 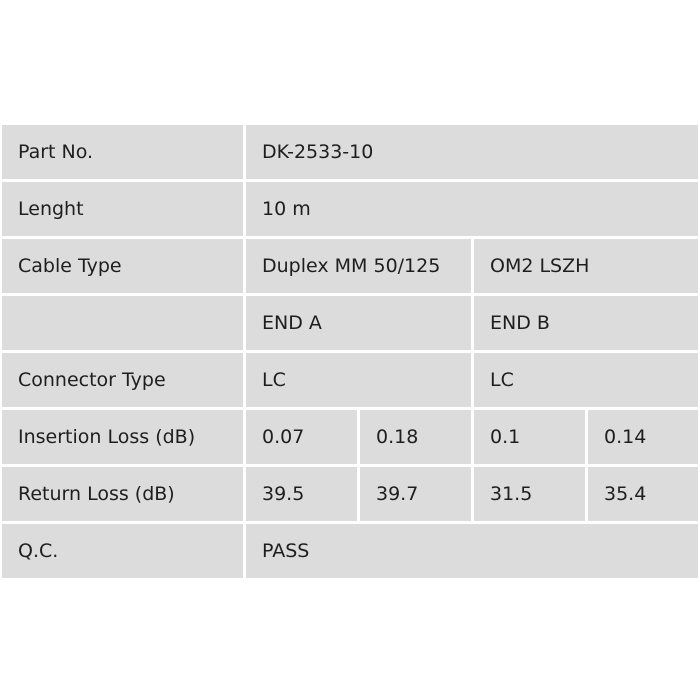 What do you see at coordinates (472, 209) in the screenshot?
I see `length-value: 10 m` at bounding box center [472, 209].